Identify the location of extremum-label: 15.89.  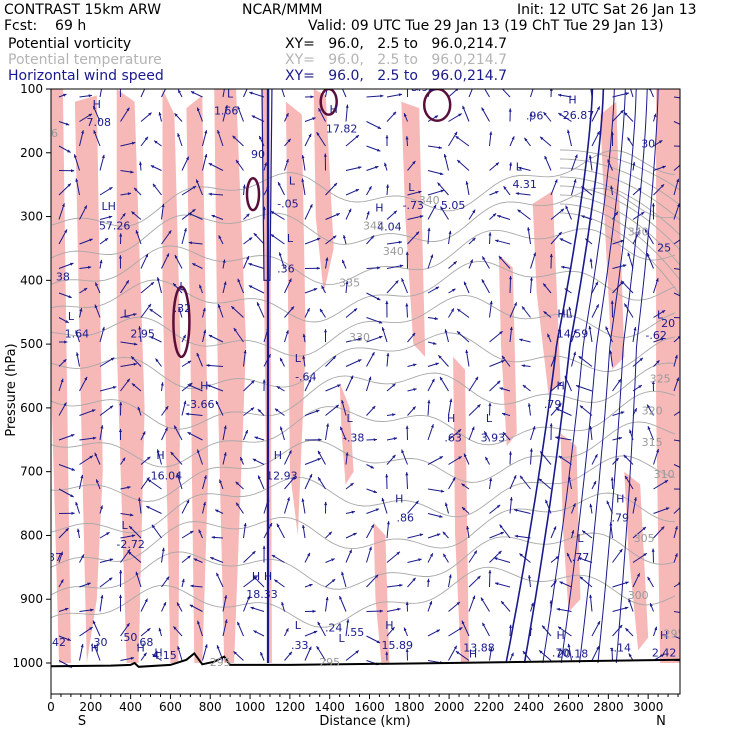
(398, 645).